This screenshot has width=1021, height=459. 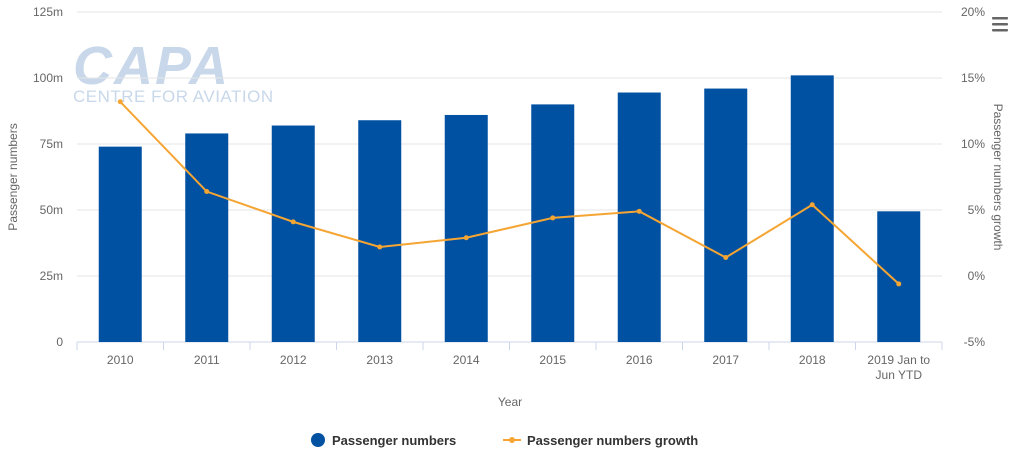 I want to click on y2-tick-label: 20%, so click(x=973, y=12).